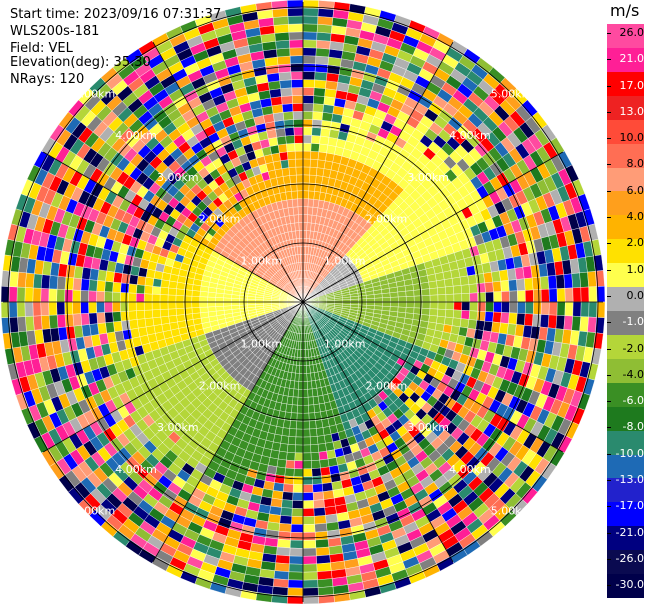 The width and height of the screenshot is (647, 607). What do you see at coordinates (629, 585) in the screenshot?
I see `colorbar-tick-label: -30.0` at bounding box center [629, 585].